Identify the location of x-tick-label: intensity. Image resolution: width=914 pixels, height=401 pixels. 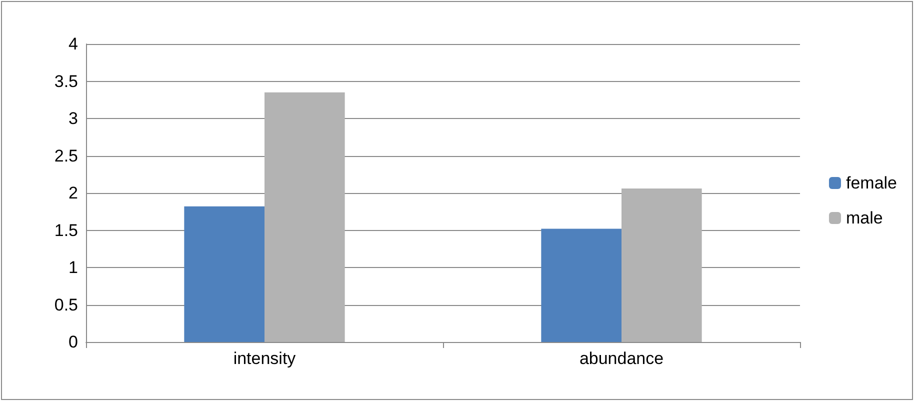
(264, 358).